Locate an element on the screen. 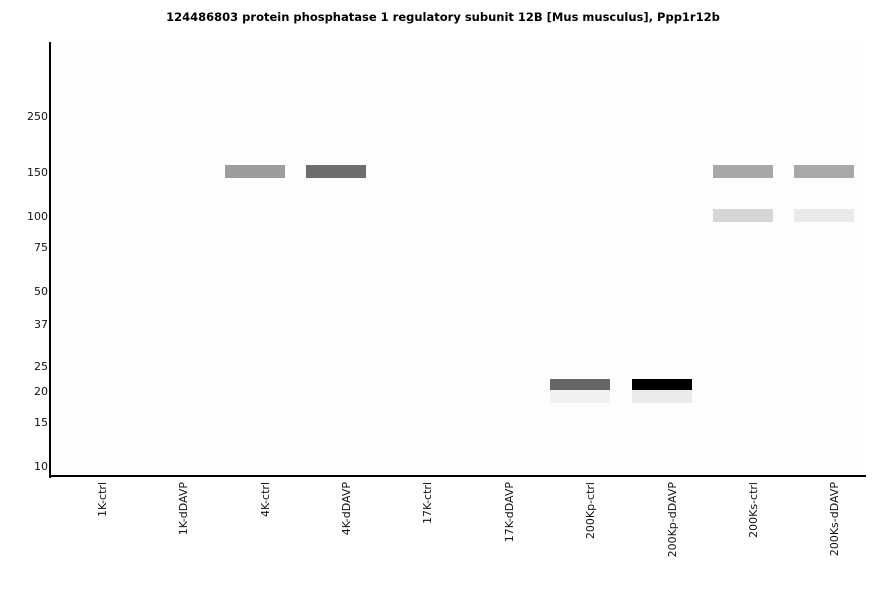 The image size is (886, 595). y-tick-label: 20 is located at coordinates (41, 391).